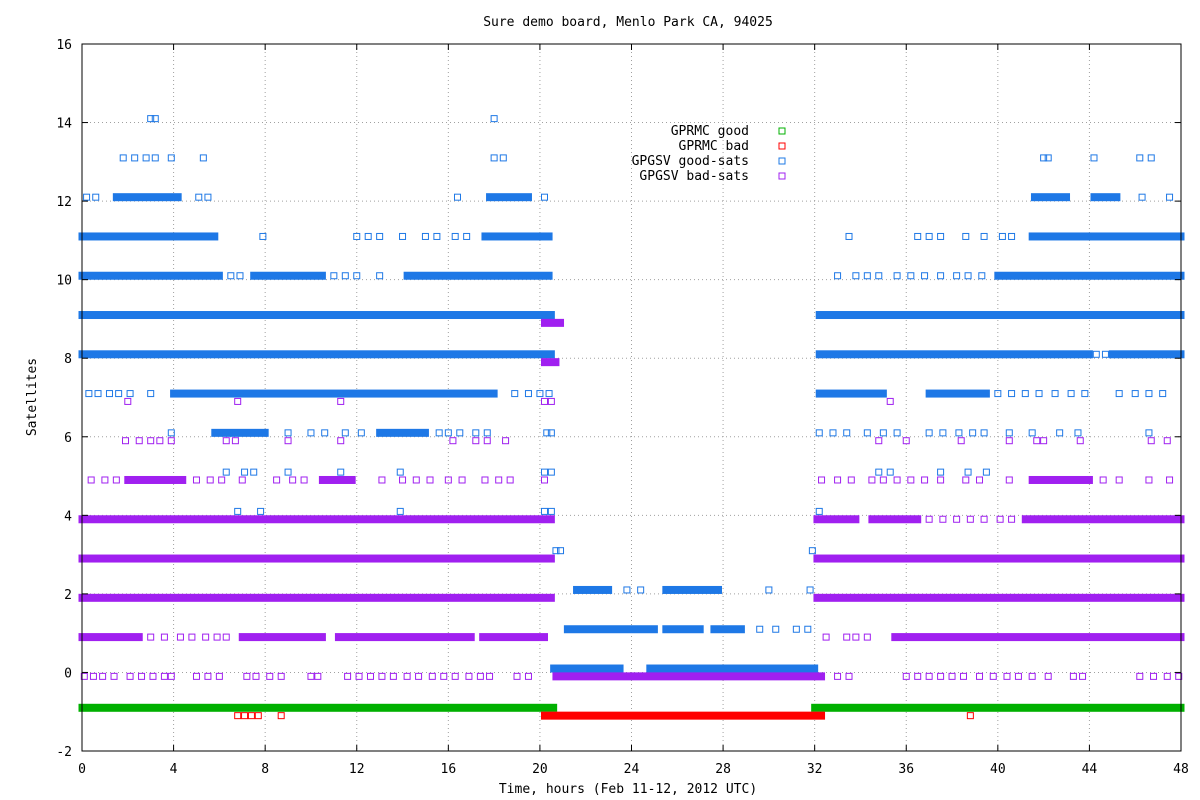 The width and height of the screenshot is (1200, 800). I want to click on y-tick-label: 16, so click(64, 45).